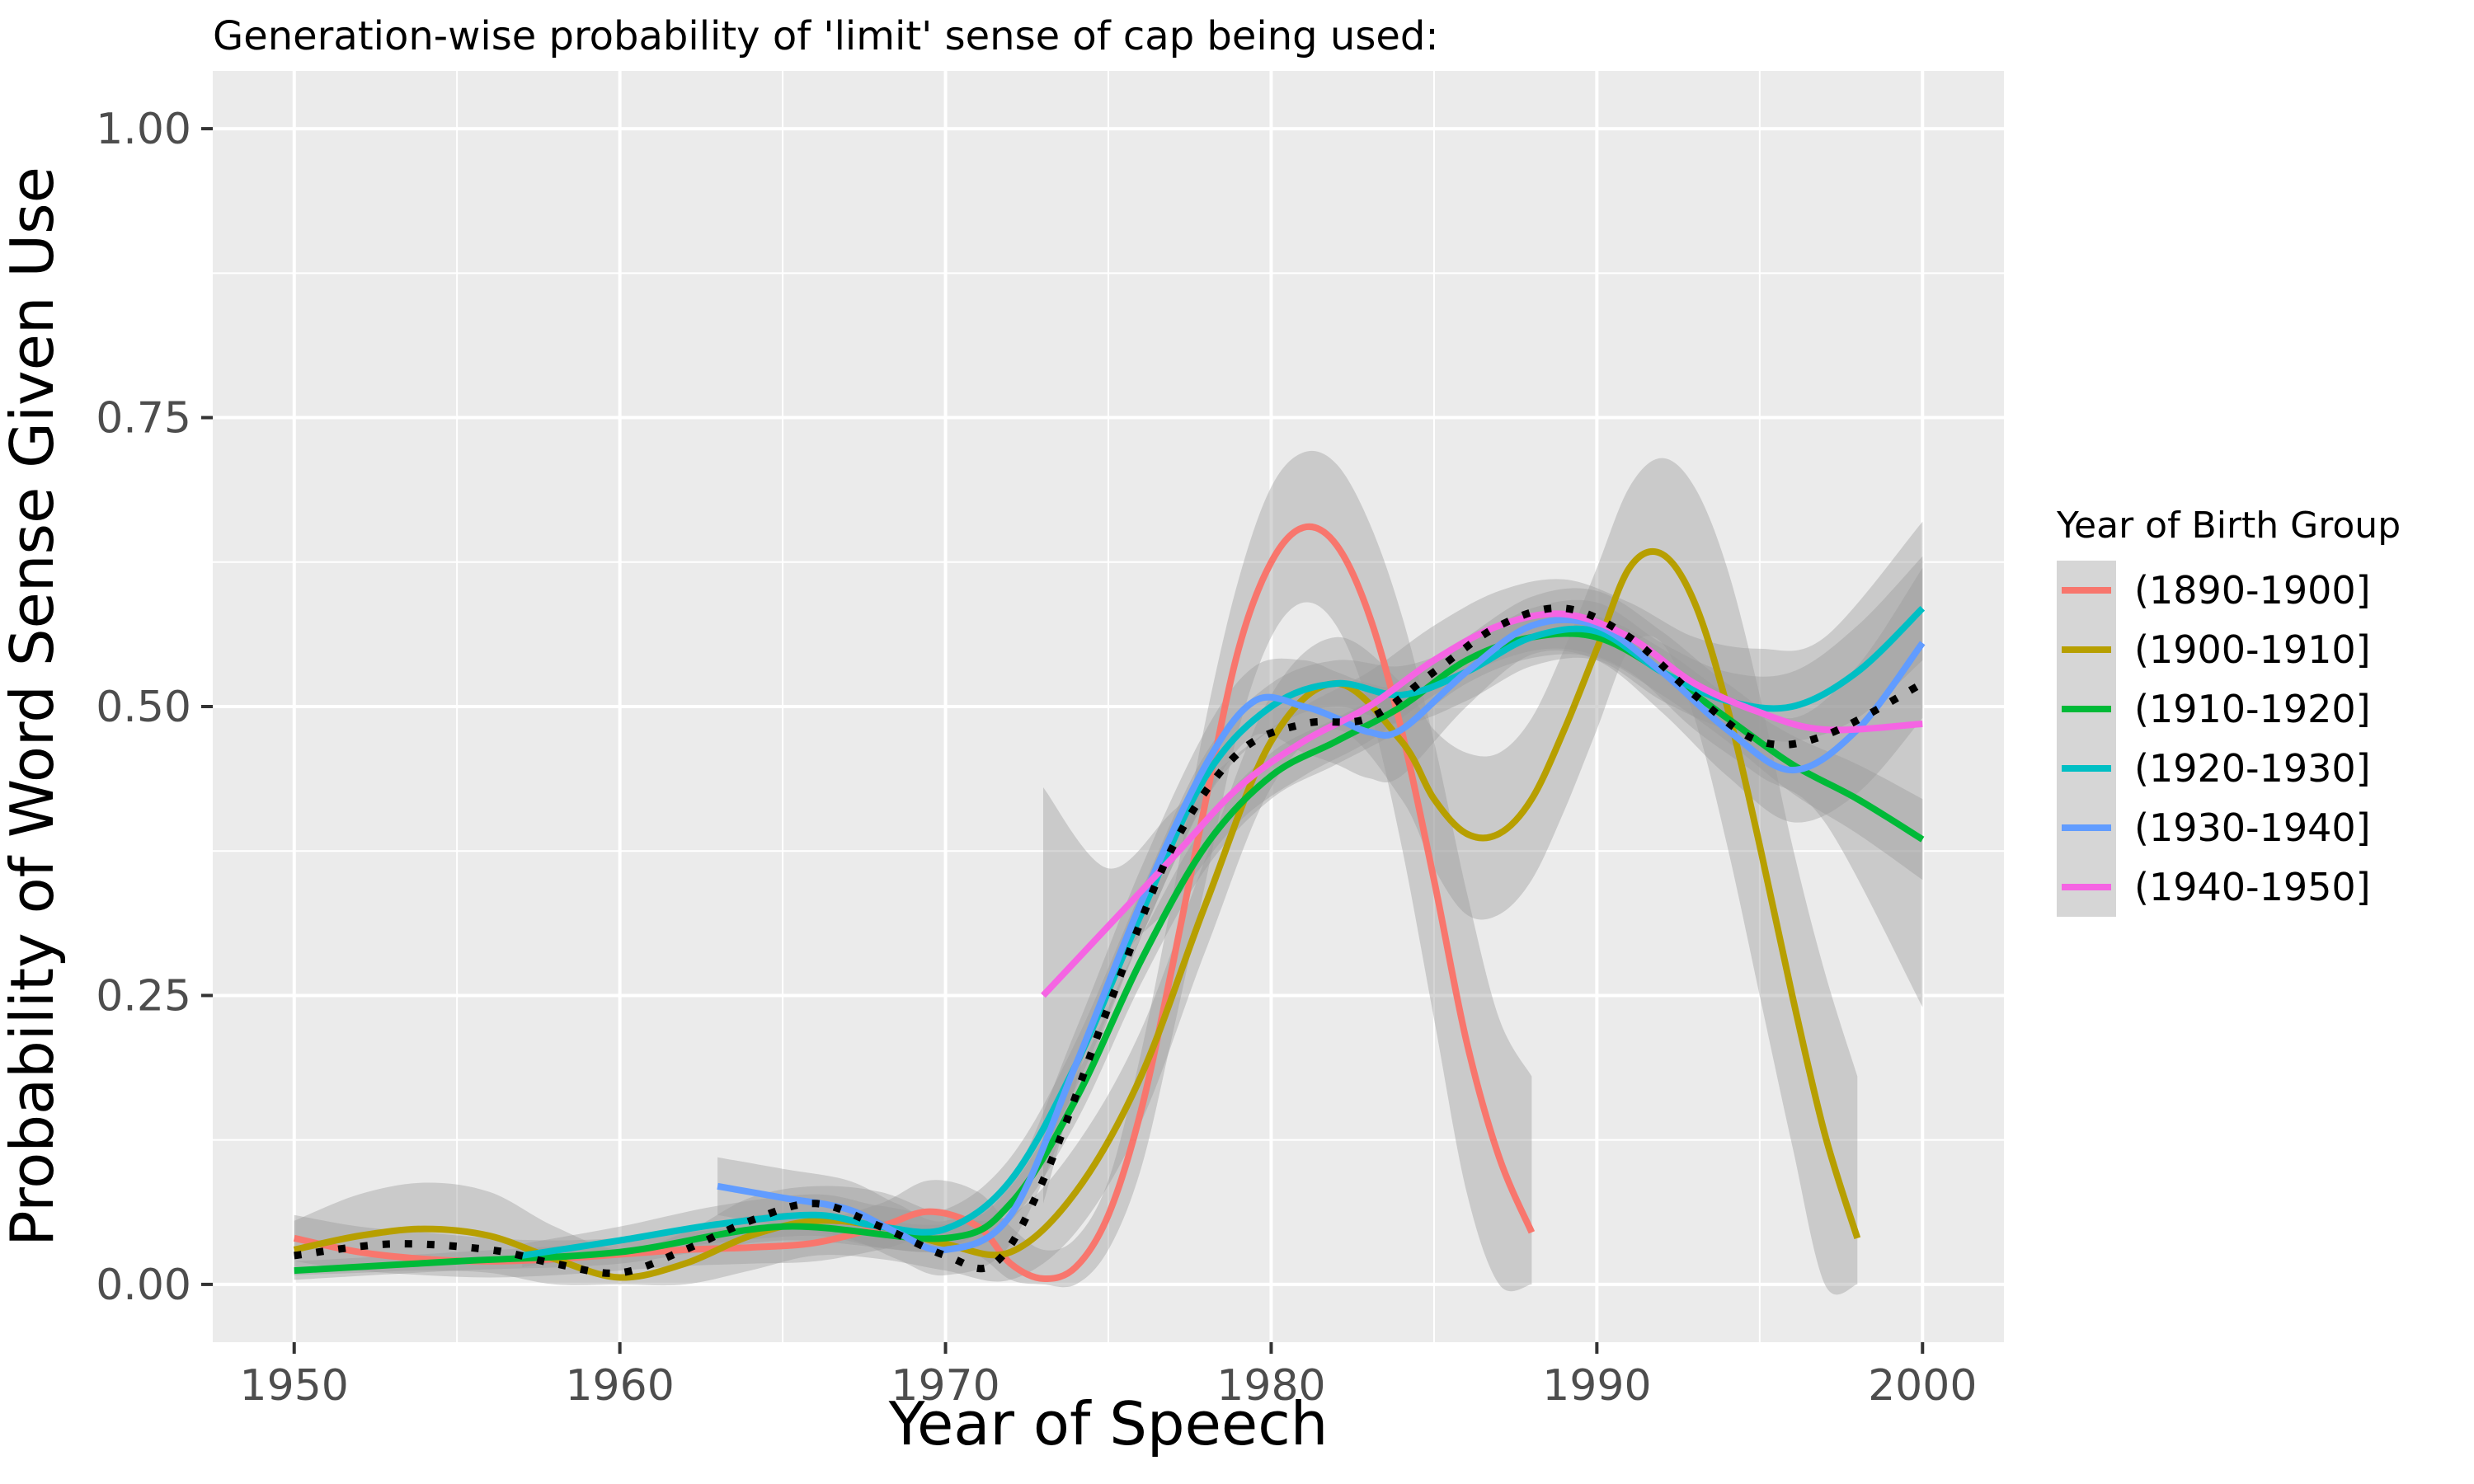 The width and height of the screenshot is (2474, 1484). Describe the element at coordinates (143, 129) in the screenshot. I see `y-tick-label: 1.00` at that location.